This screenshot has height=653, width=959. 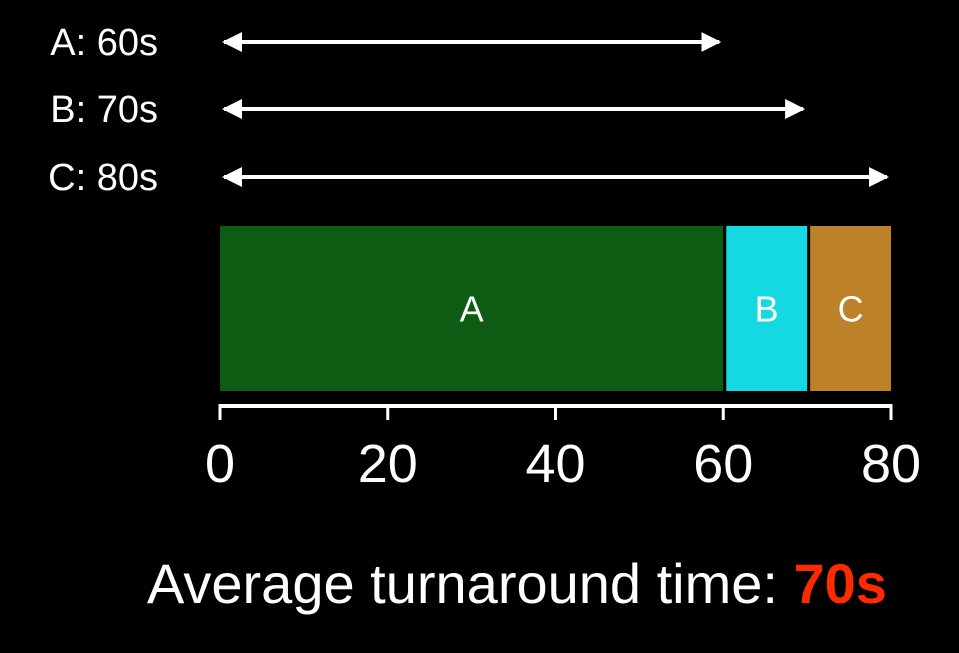 What do you see at coordinates (470, 583) in the screenshot?
I see `summary-label: Average turnaround time:` at bounding box center [470, 583].